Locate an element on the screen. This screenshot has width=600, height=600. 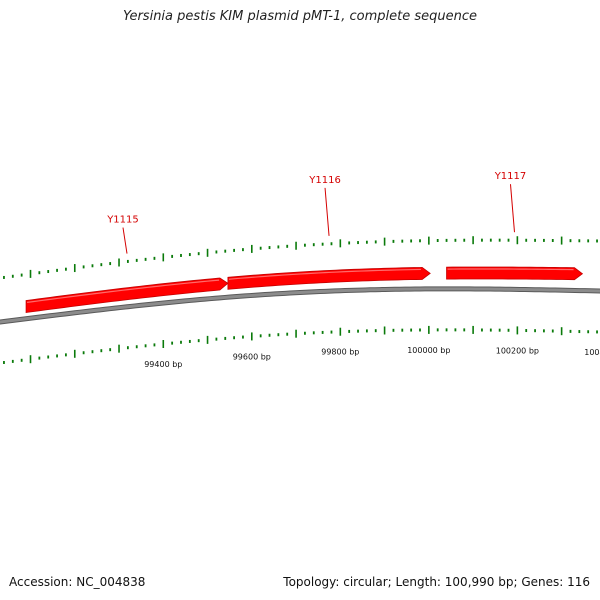
scale-label: 100000 bp is located at coordinates (428, 350).